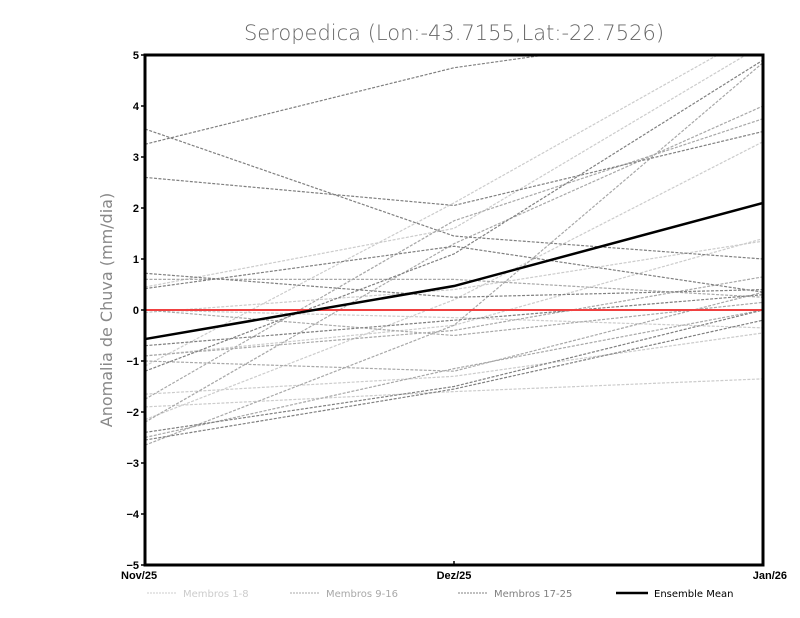 The width and height of the screenshot is (800, 618). I want to click on y-tick-label: 4, so click(136, 107).